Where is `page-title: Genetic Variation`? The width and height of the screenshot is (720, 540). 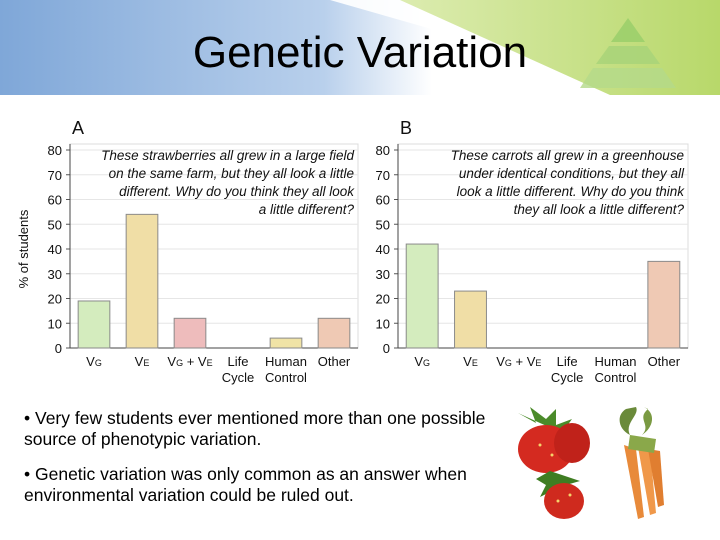 page-title: Genetic Variation is located at coordinates (360, 52).